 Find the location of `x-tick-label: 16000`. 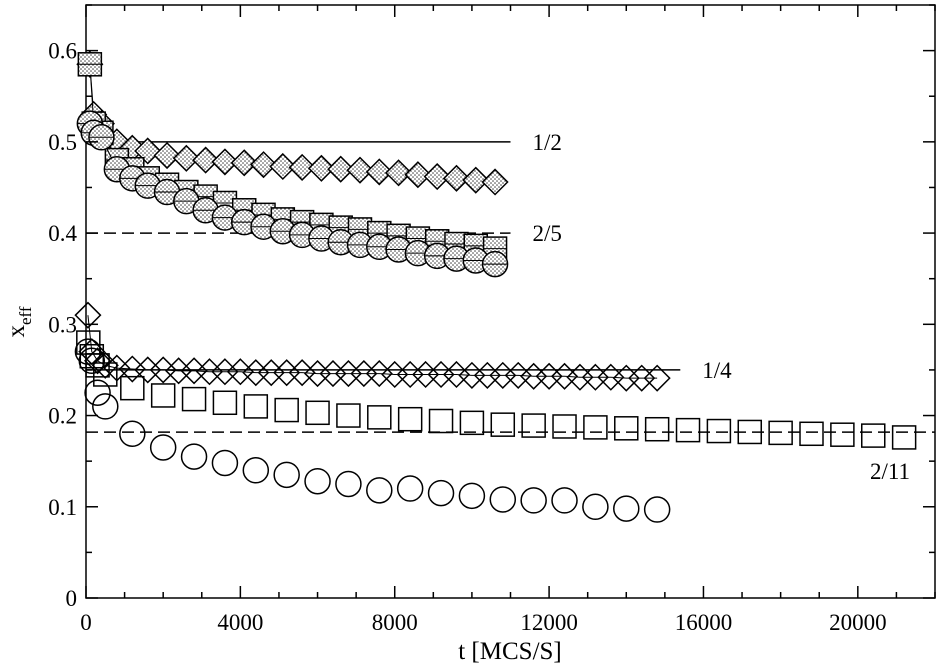

x-tick-label: 16000 is located at coordinates (704, 622).